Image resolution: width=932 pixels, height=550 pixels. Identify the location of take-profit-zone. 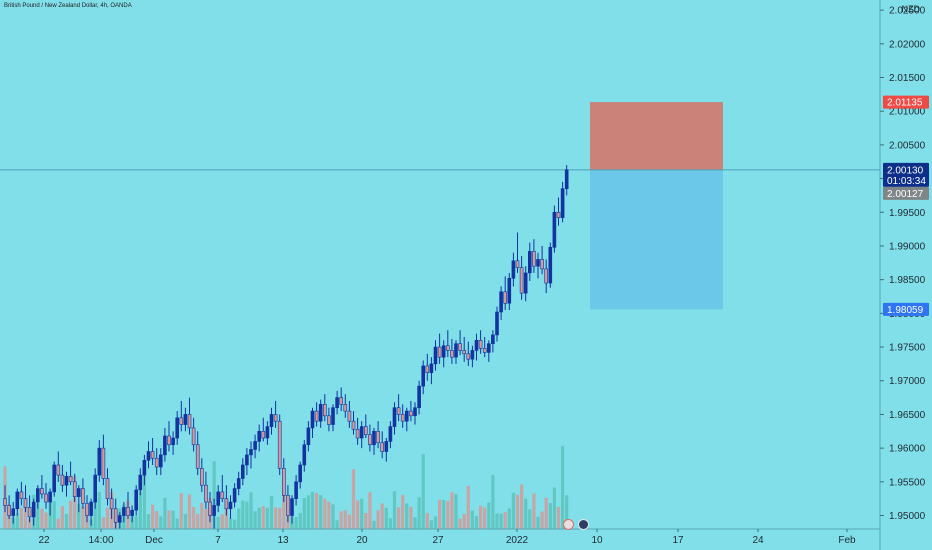
(656, 239).